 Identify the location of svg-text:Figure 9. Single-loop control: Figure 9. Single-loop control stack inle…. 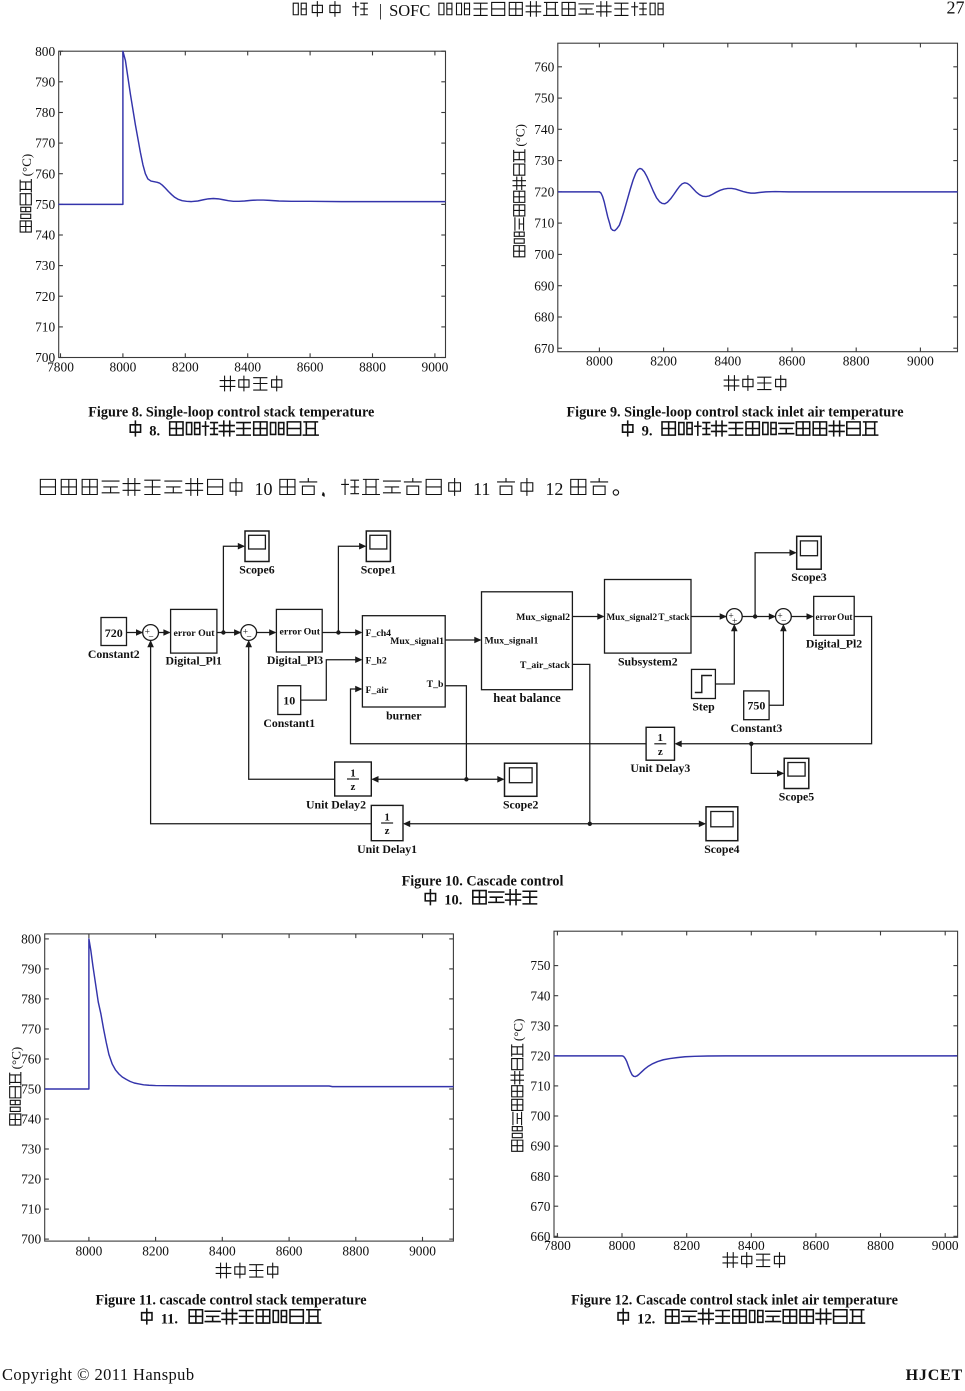
(734, 413).